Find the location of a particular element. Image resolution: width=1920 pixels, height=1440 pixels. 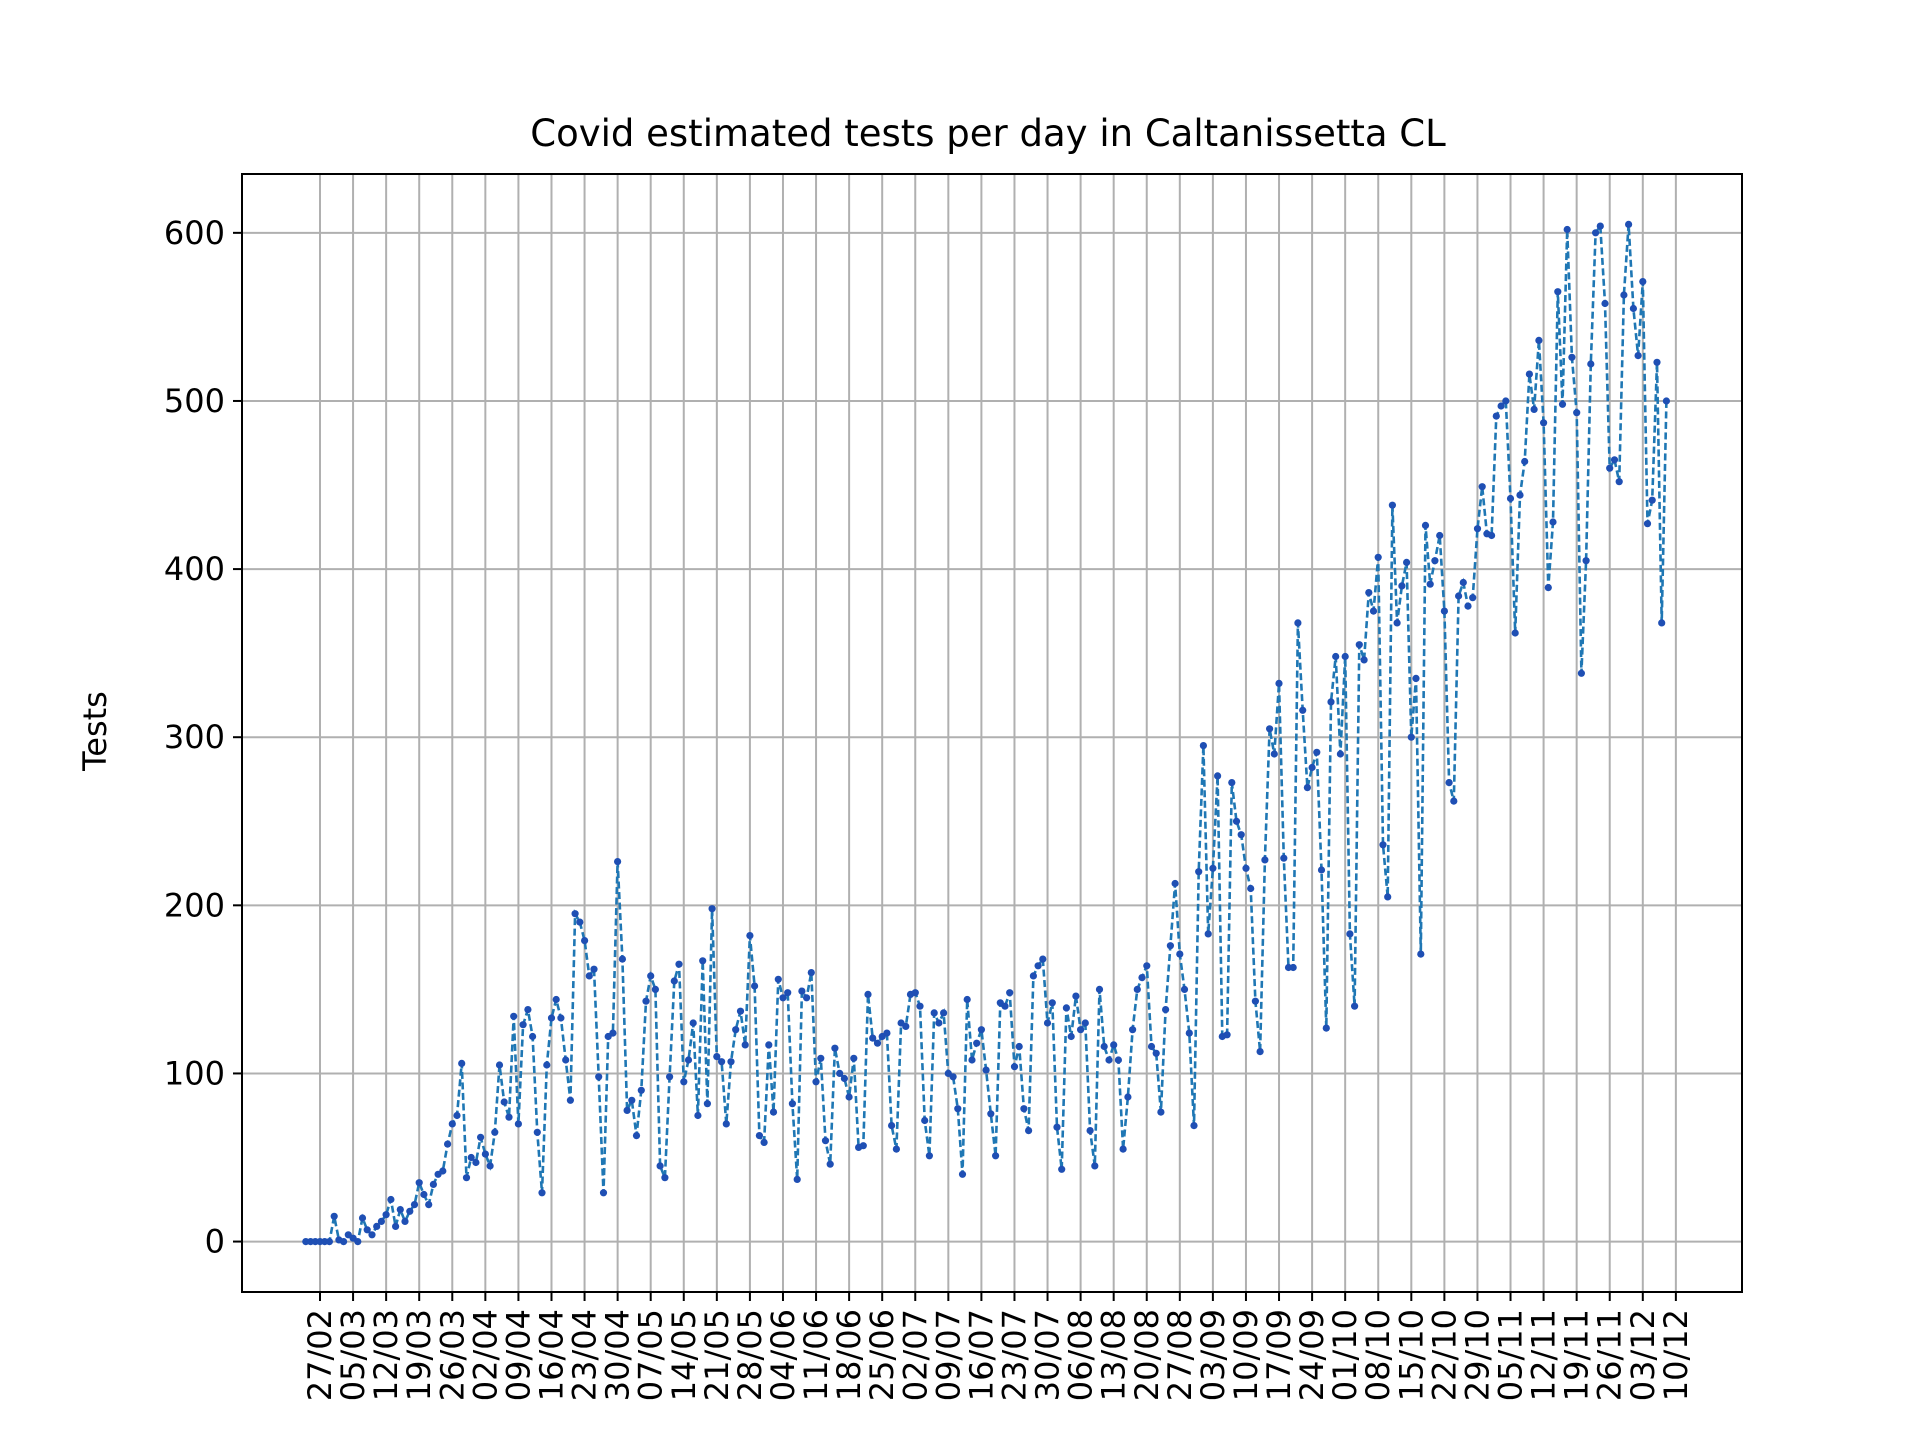

x-tick-label: 01/10 is located at coordinates (1345, 1355).